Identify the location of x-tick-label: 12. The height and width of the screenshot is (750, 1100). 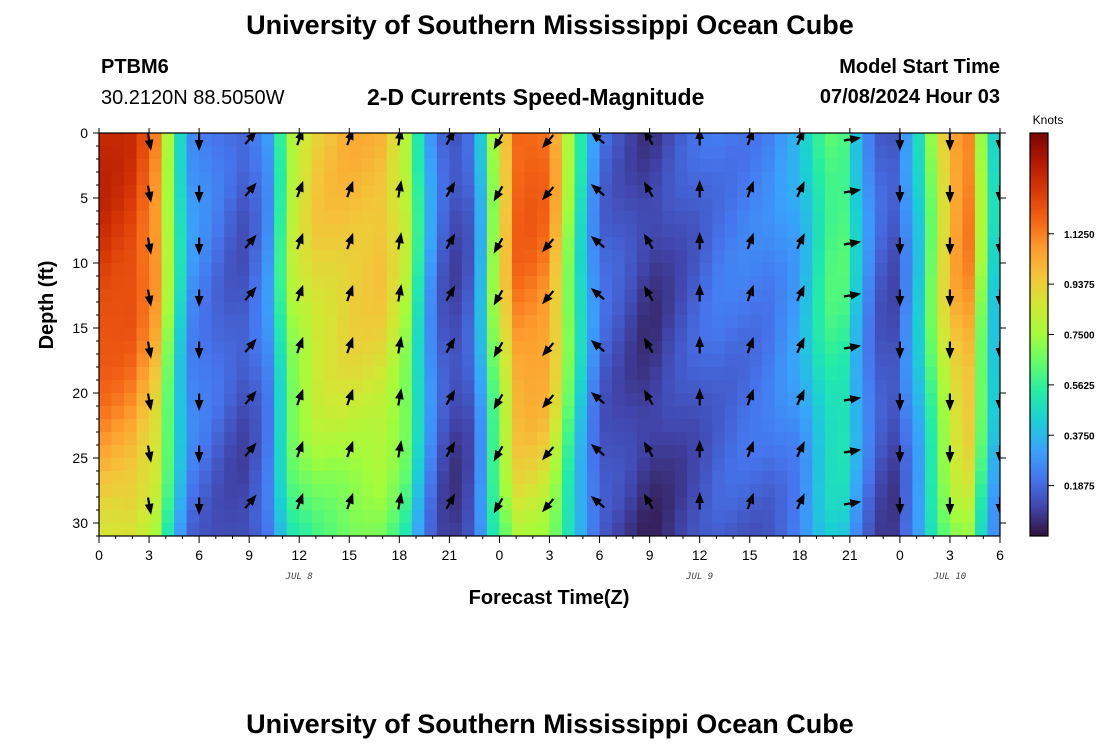
(700, 555).